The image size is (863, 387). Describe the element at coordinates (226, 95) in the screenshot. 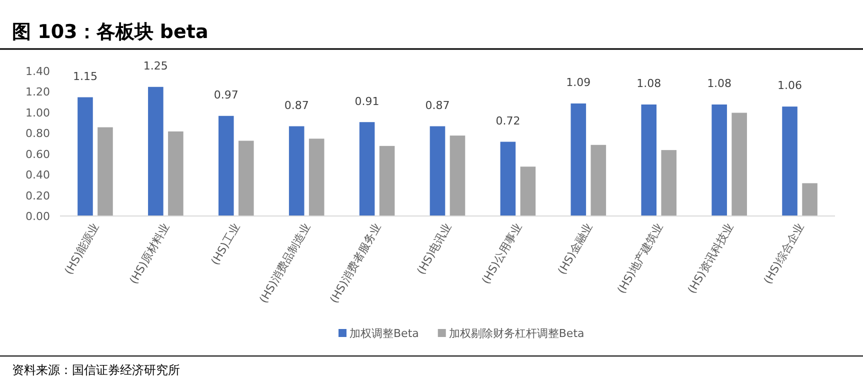

I see `data-label: 0.97` at that location.